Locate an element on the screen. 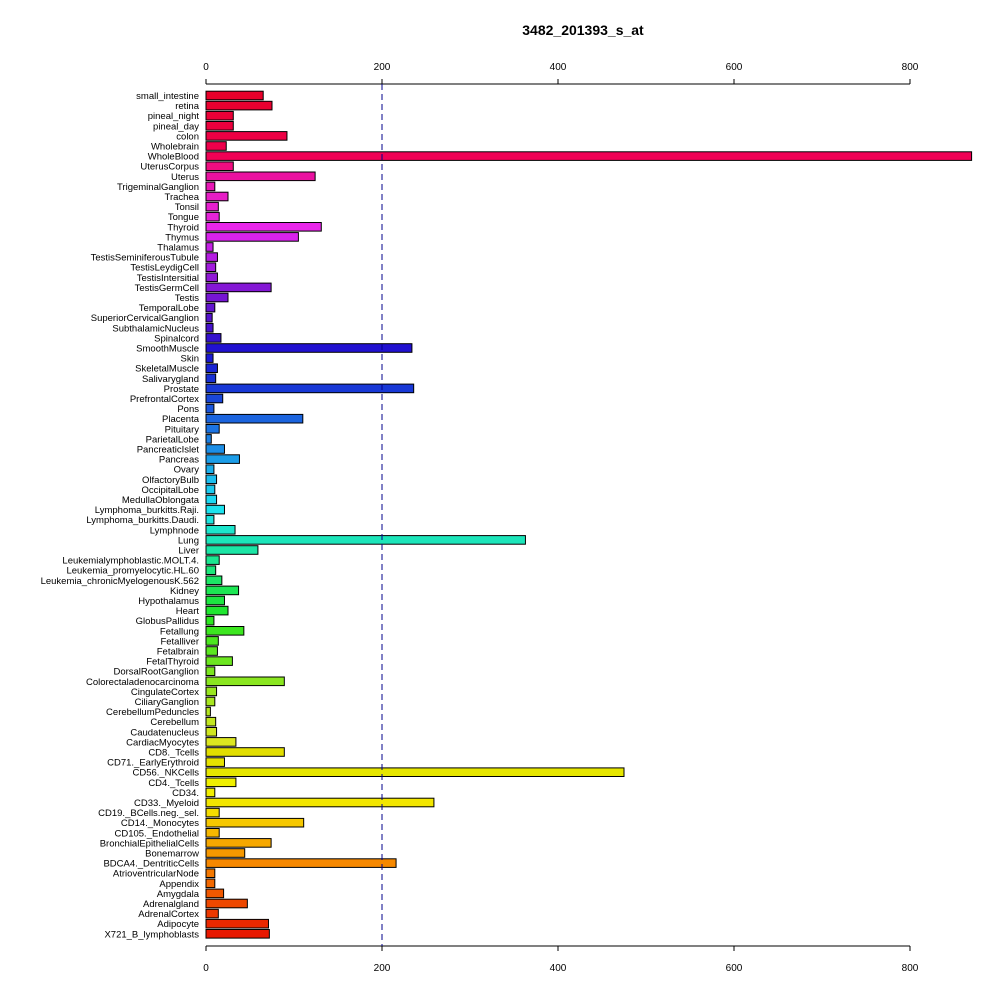 The height and width of the screenshot is (1000, 1000). category-label: Heart is located at coordinates (188, 611).